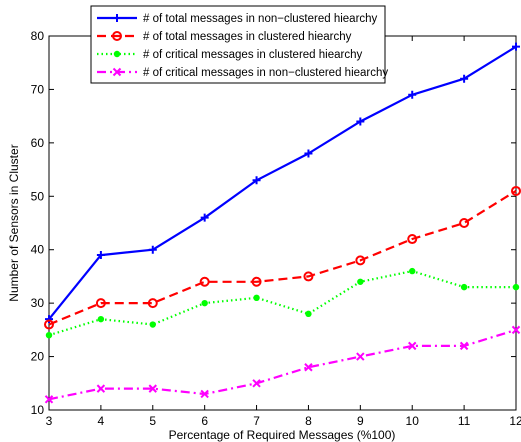 The width and height of the screenshot is (521, 442). Describe the element at coordinates (413, 421) in the screenshot. I see `x-tick-label: 10` at that location.